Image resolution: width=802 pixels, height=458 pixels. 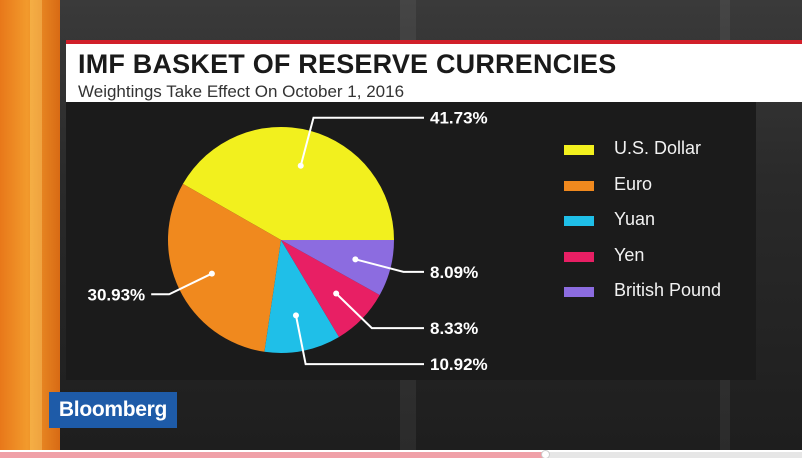 I want to click on leader-dot-u-s-dollar, so click(x=300, y=165).